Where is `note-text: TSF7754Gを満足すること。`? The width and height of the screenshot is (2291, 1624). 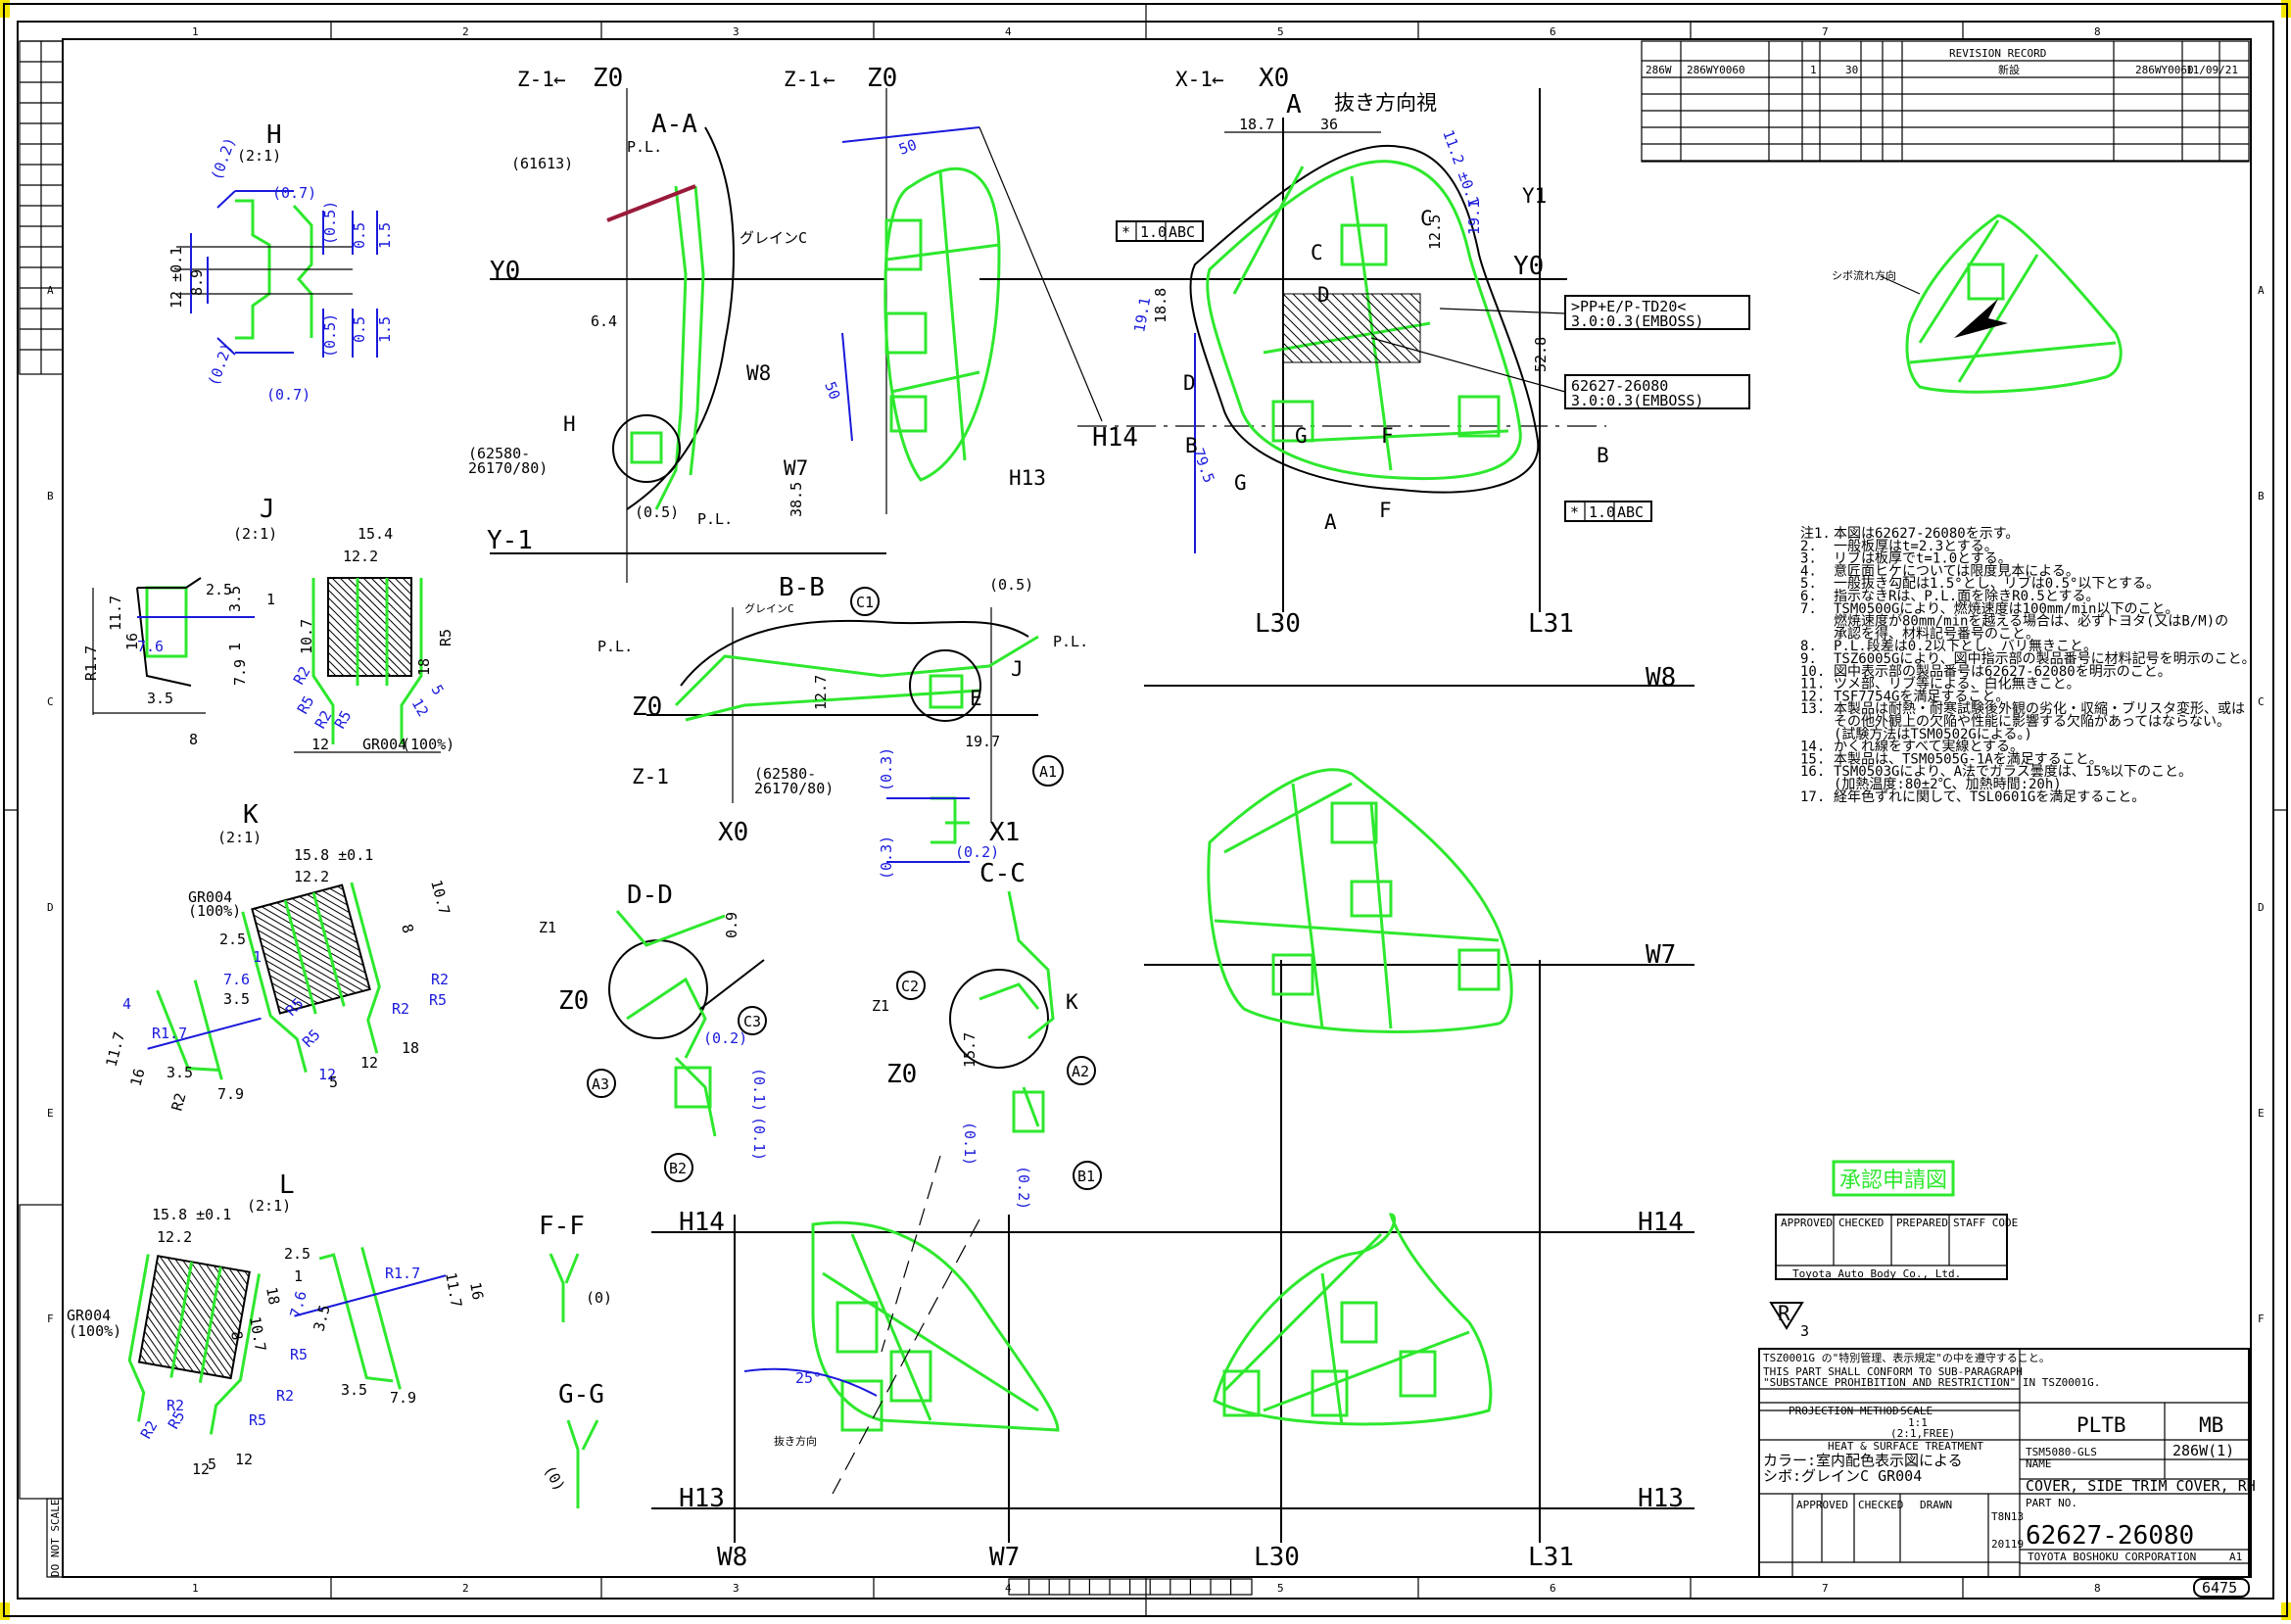 note-text: TSF7754Gを満足すること。 is located at coordinates (1921, 697).